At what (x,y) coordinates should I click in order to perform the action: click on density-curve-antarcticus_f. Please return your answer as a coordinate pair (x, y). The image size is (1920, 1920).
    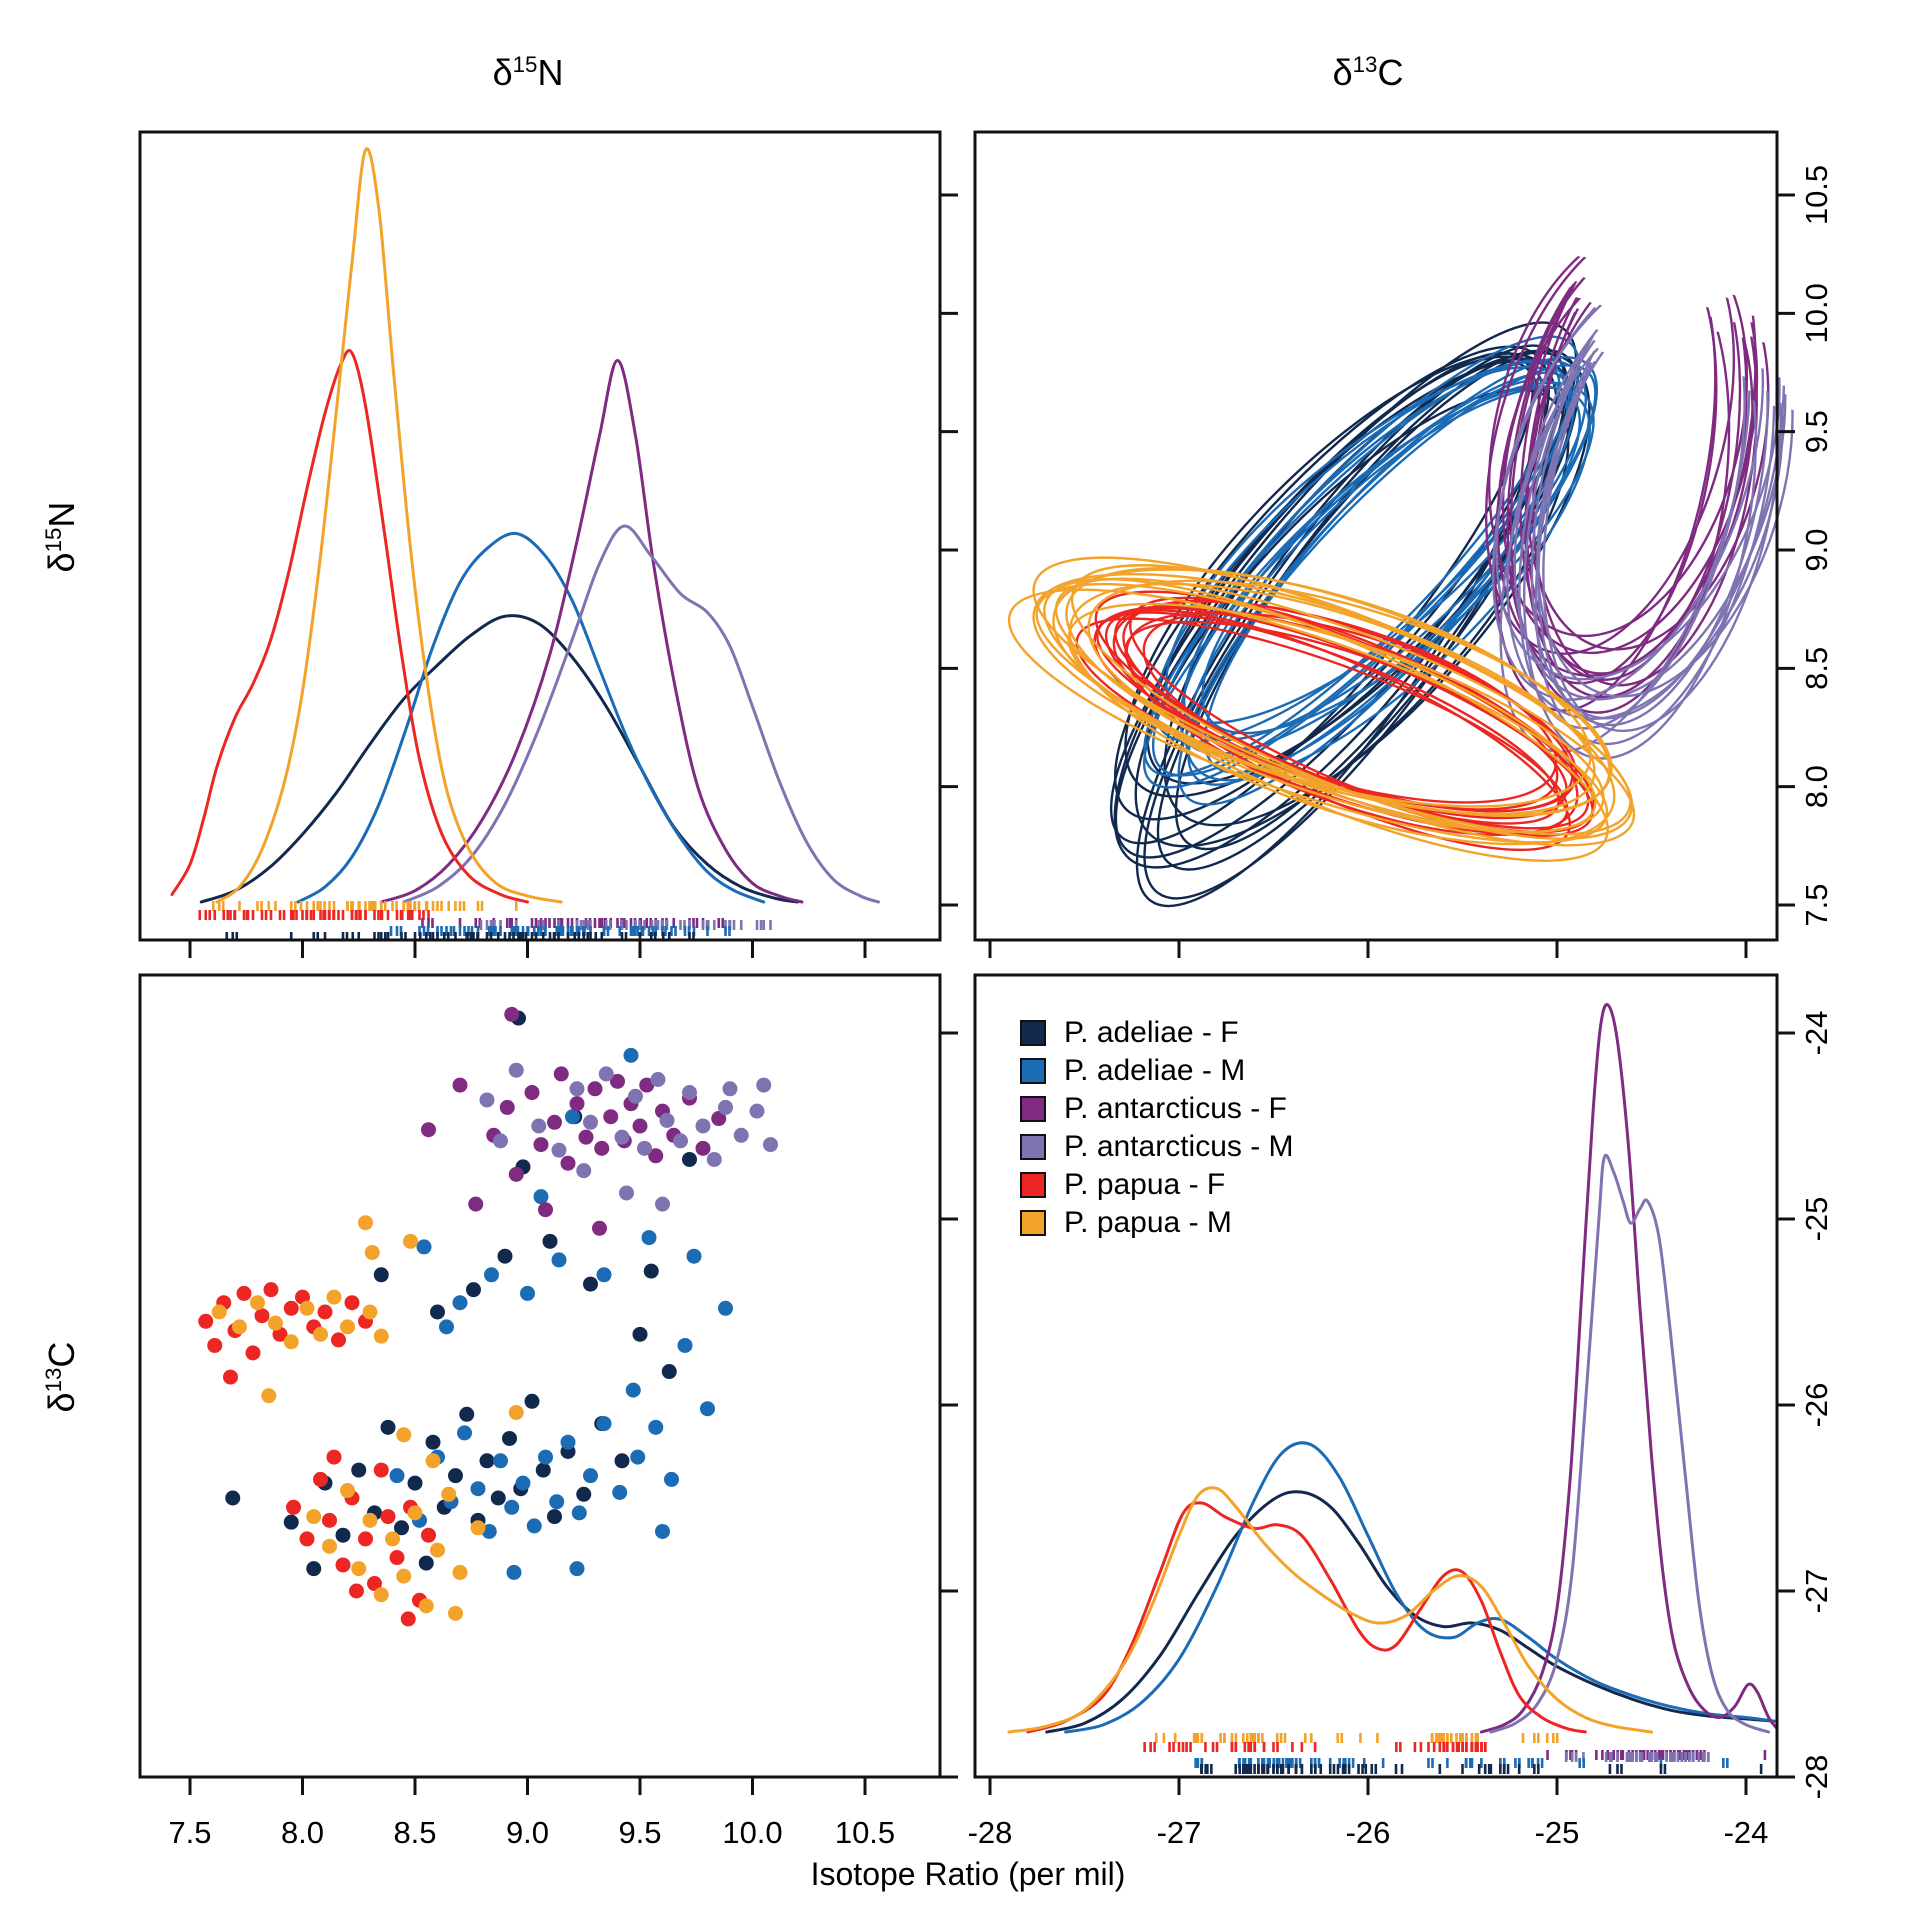
    Looking at the image, I should click on (1628, 1368).